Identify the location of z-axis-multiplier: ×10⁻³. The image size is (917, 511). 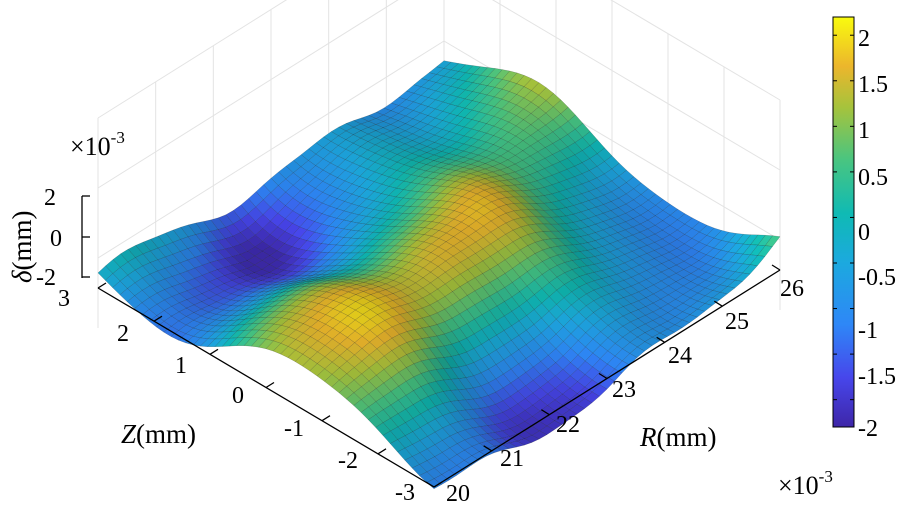
(97, 144).